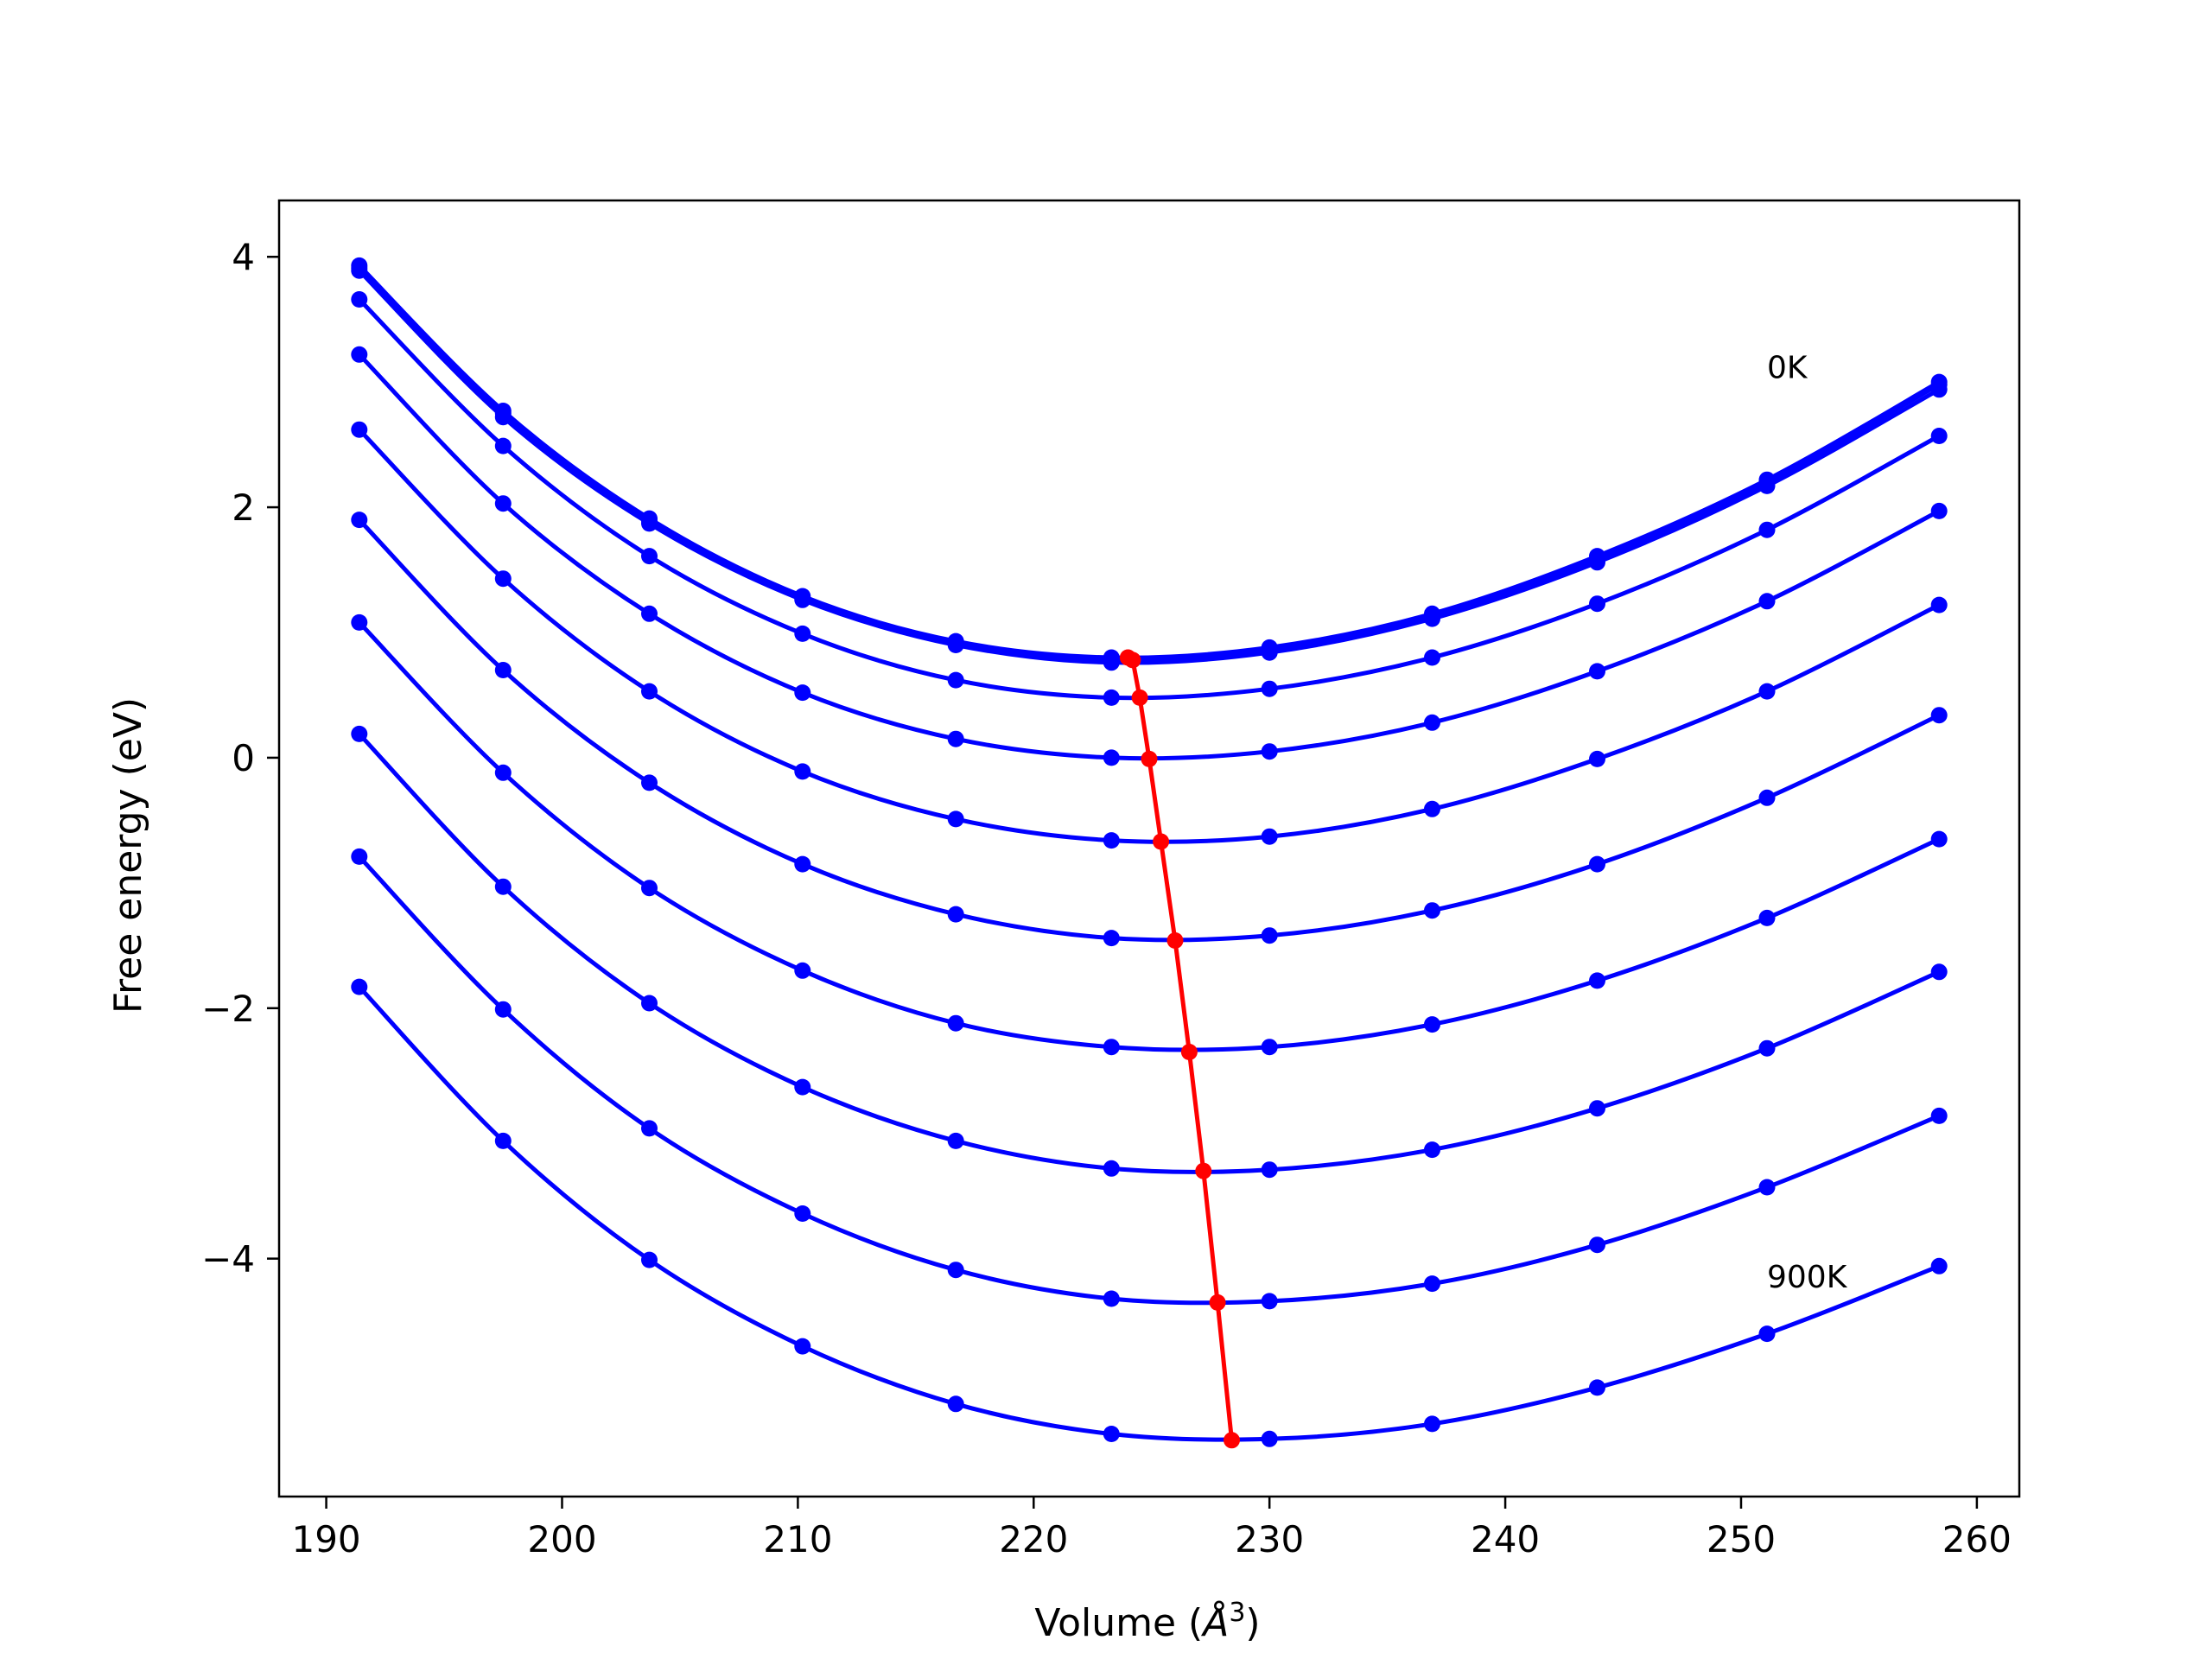 The width and height of the screenshot is (2212, 1659). What do you see at coordinates (1033, 1539) in the screenshot?
I see `x-tick-label-3: 220` at bounding box center [1033, 1539].